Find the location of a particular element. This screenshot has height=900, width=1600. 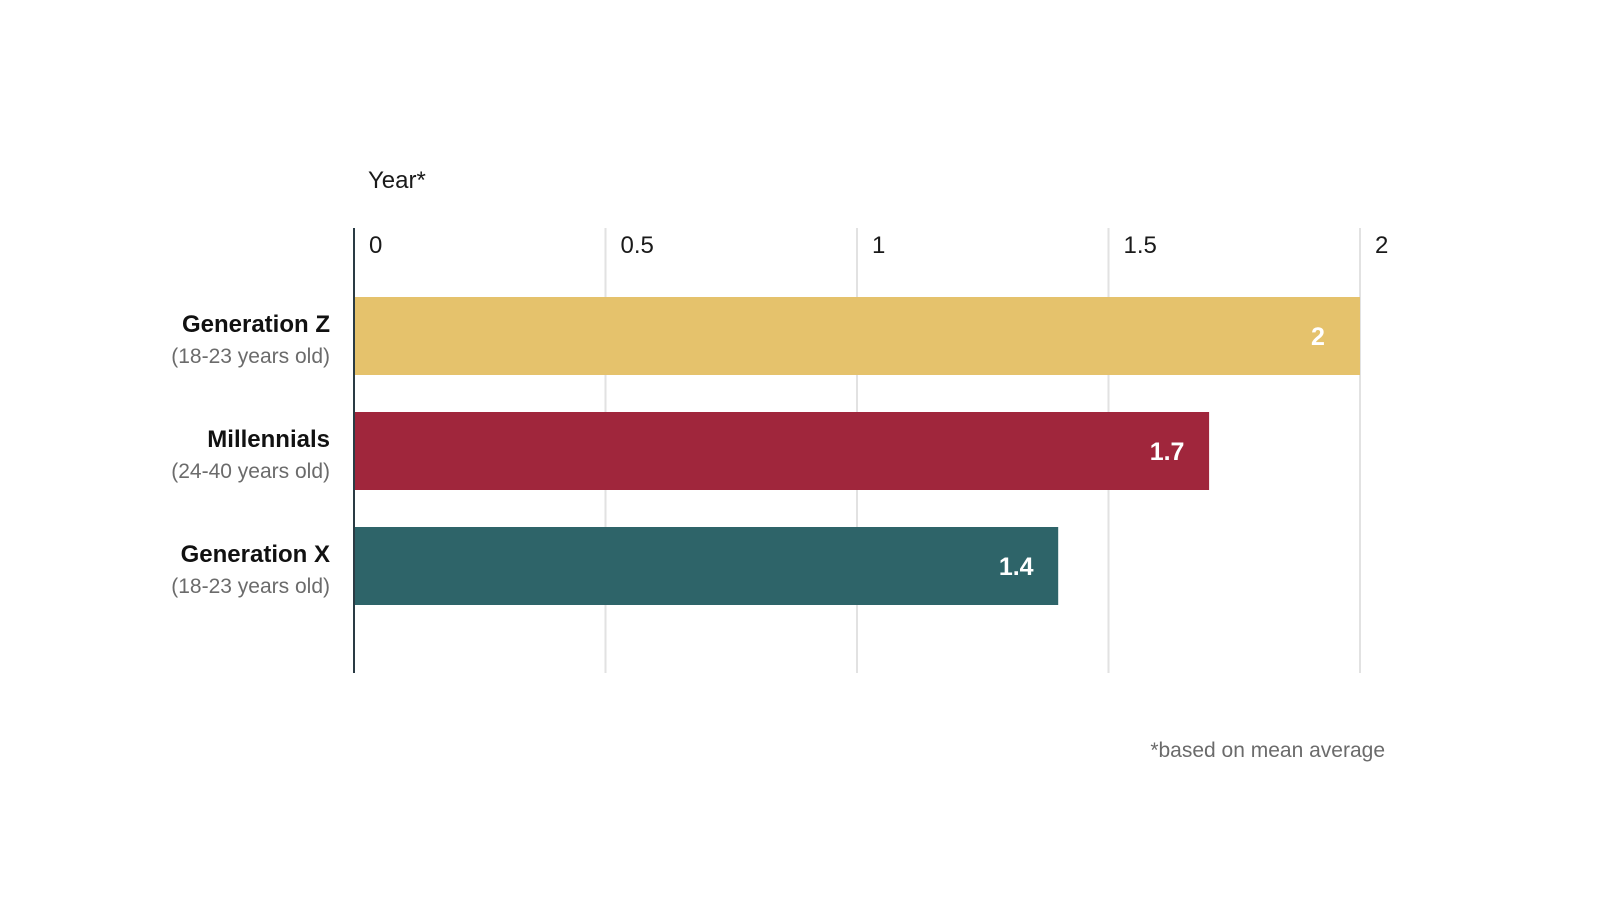

x-tick-label: 1 is located at coordinates (878, 245).